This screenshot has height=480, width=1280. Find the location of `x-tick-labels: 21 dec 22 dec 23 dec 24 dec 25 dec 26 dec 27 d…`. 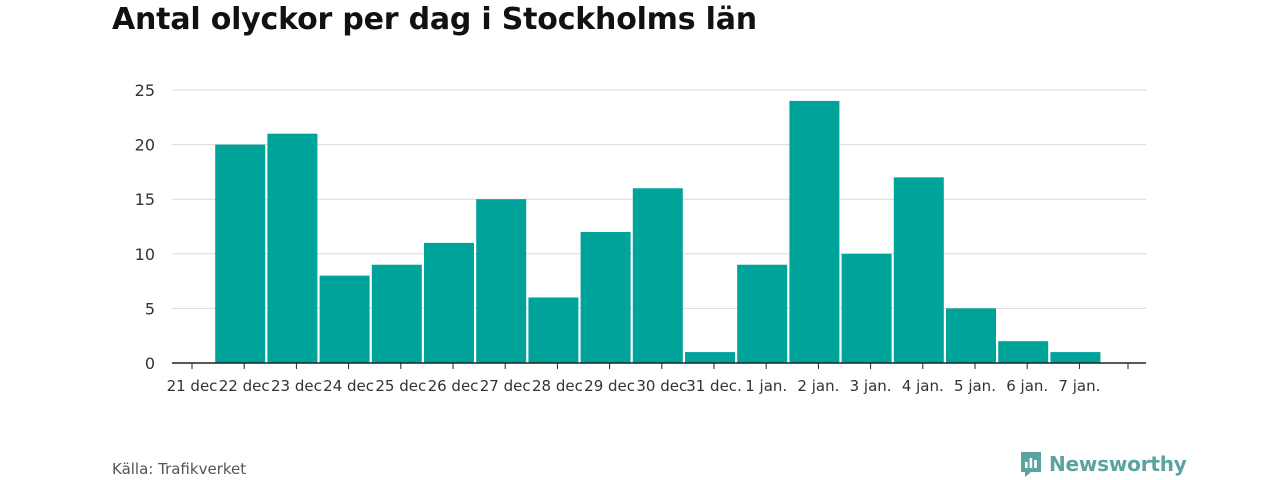

x-tick-labels: 21 dec 22 dec 23 dec 24 dec 25 dec 26 dec 27 d… is located at coordinates (634, 386).